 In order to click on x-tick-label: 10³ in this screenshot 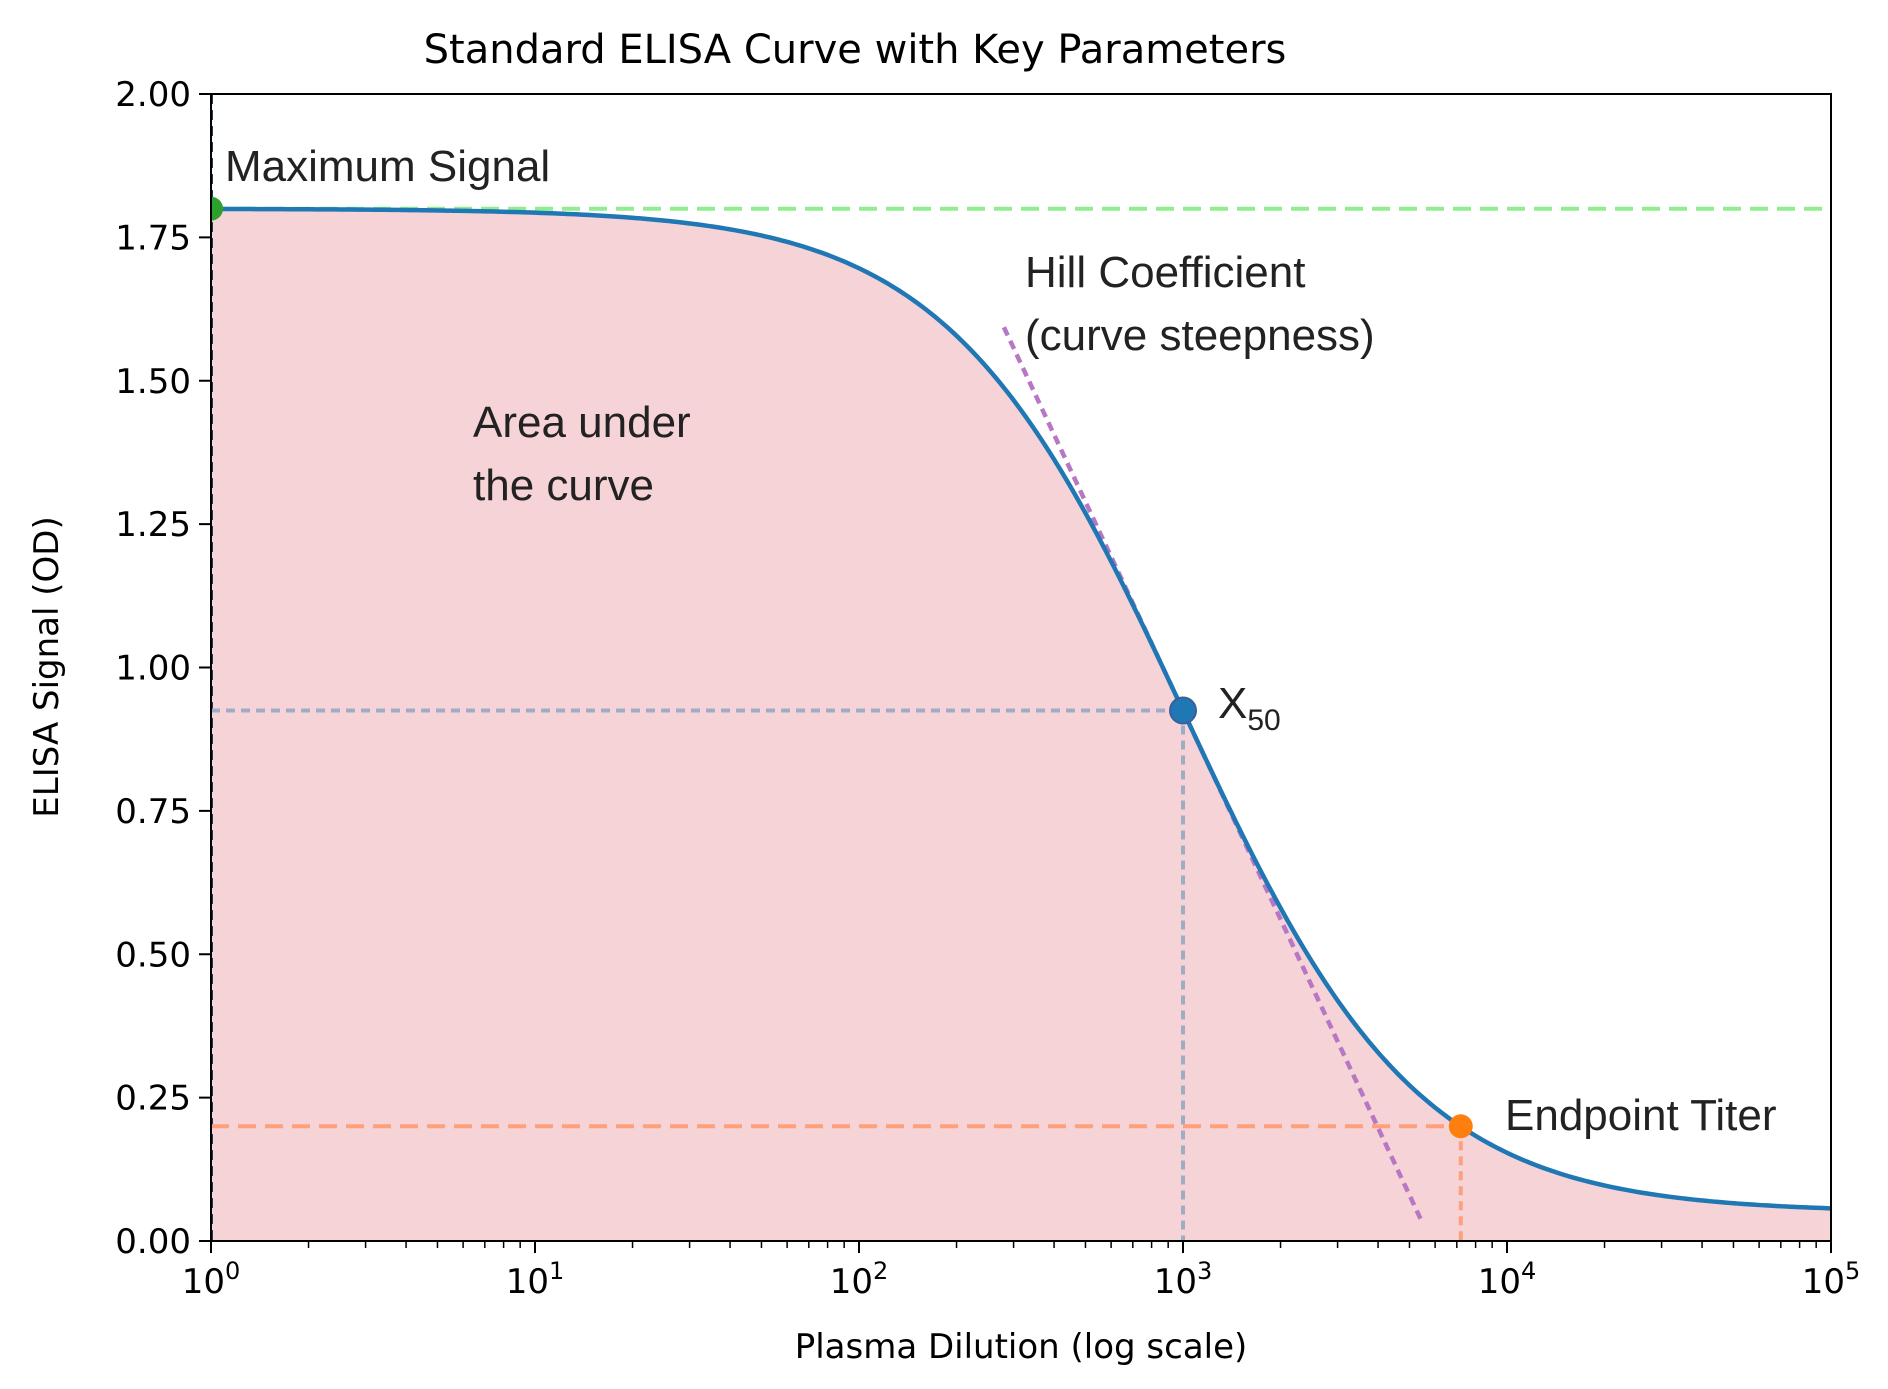, I will do `click(1183, 1279)`.